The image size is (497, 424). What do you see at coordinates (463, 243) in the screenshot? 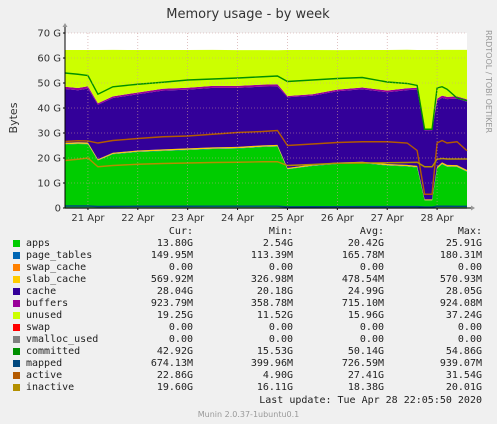
I see `legend-value-max: 25.91G` at bounding box center [463, 243].